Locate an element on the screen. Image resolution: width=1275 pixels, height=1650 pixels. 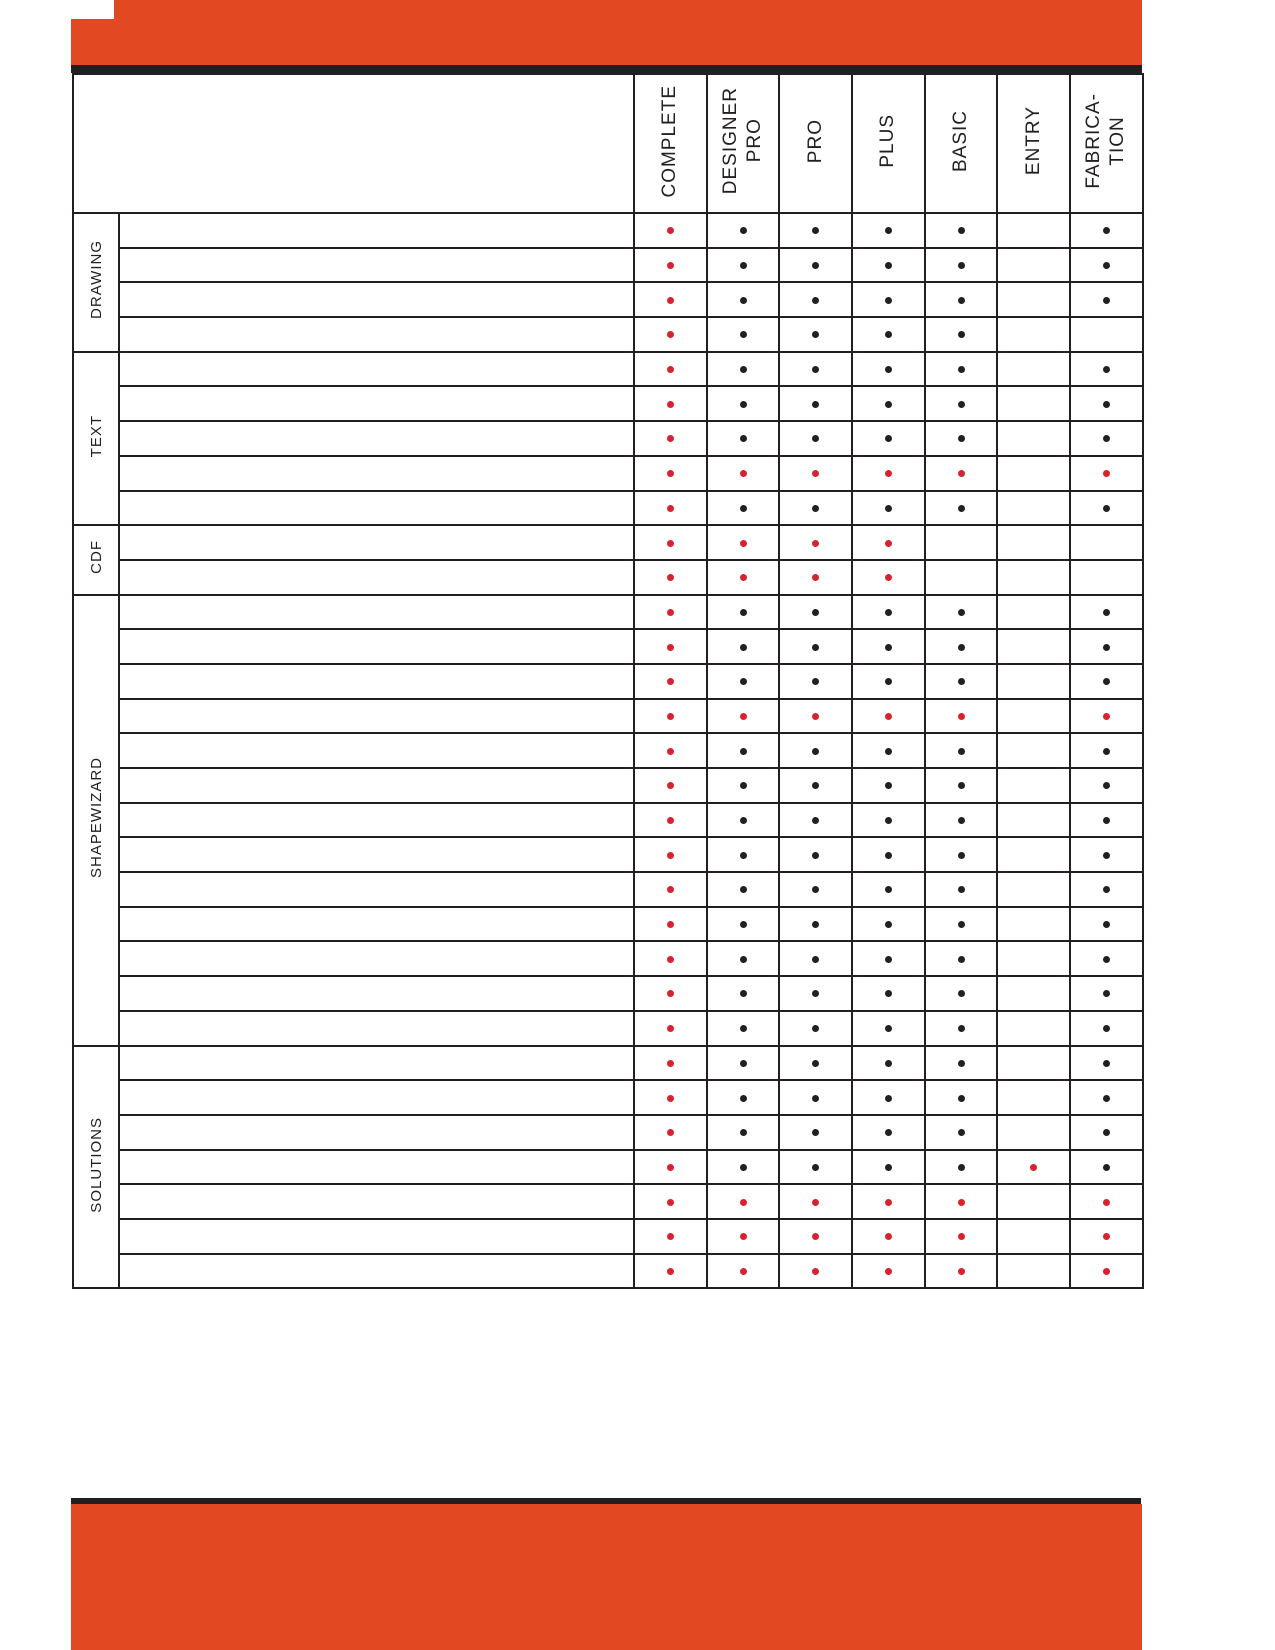
column-label: PRO is located at coordinates (815, 141).